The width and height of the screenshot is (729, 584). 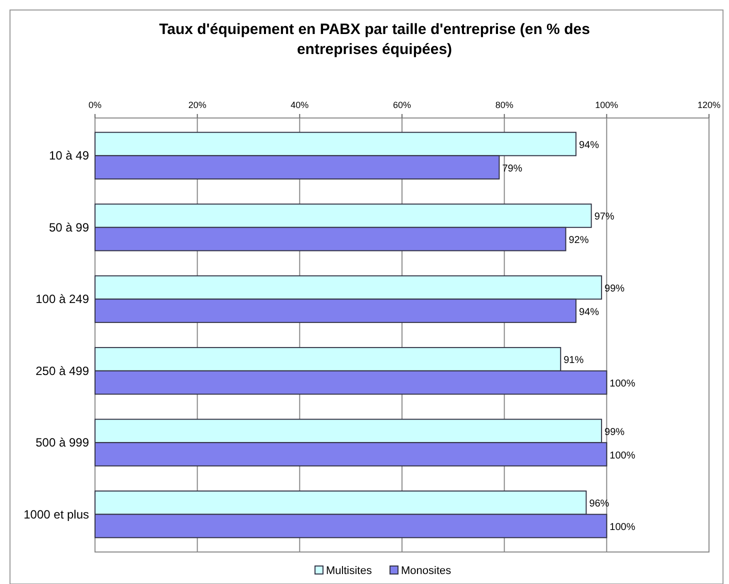 What do you see at coordinates (349, 571) in the screenshot?
I see `legend-label: Multisites` at bounding box center [349, 571].